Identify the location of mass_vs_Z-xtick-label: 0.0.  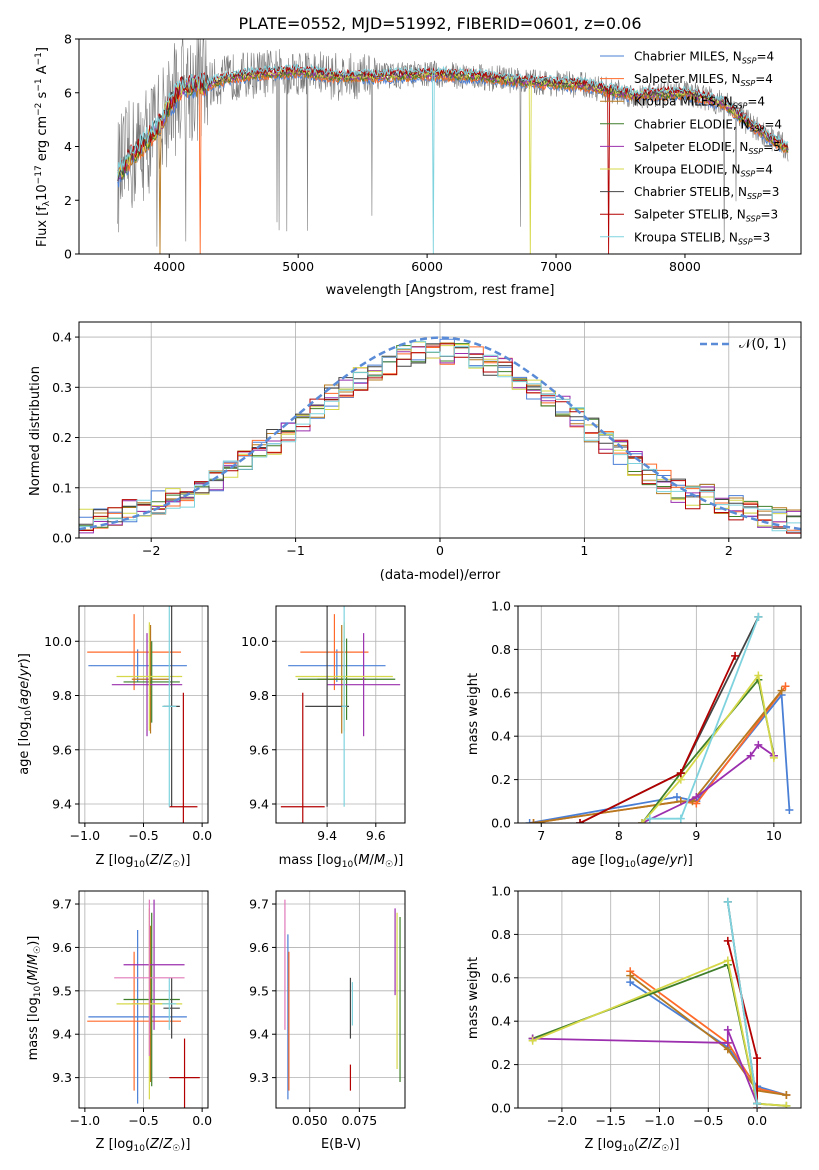
(202, 1120).